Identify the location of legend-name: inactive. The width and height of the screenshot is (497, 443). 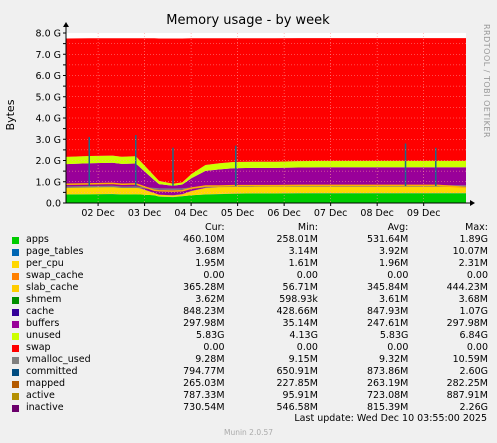
(45, 407).